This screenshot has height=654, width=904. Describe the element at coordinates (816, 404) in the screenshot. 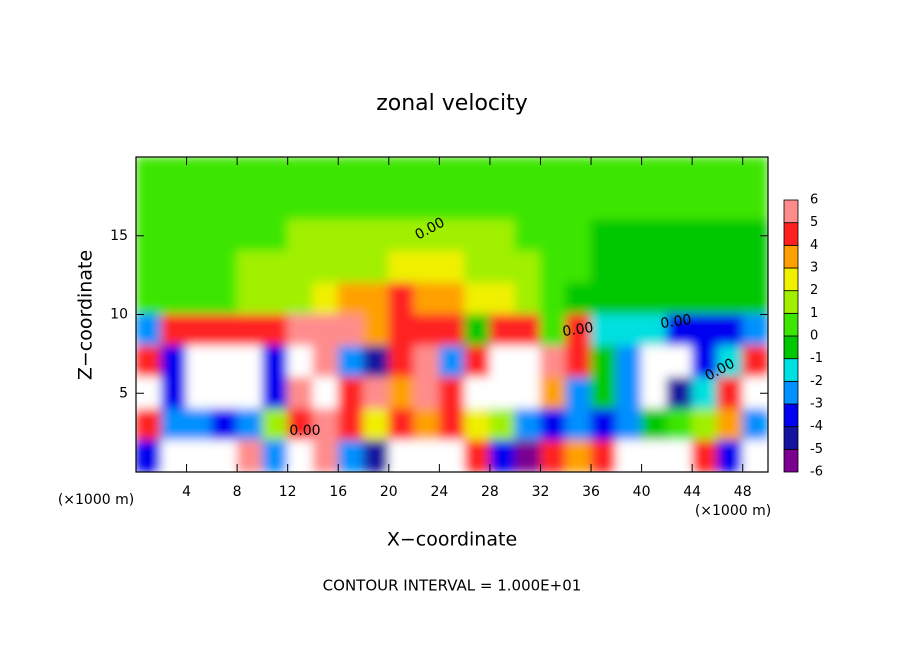

I see `colorbar-label: -3` at that location.